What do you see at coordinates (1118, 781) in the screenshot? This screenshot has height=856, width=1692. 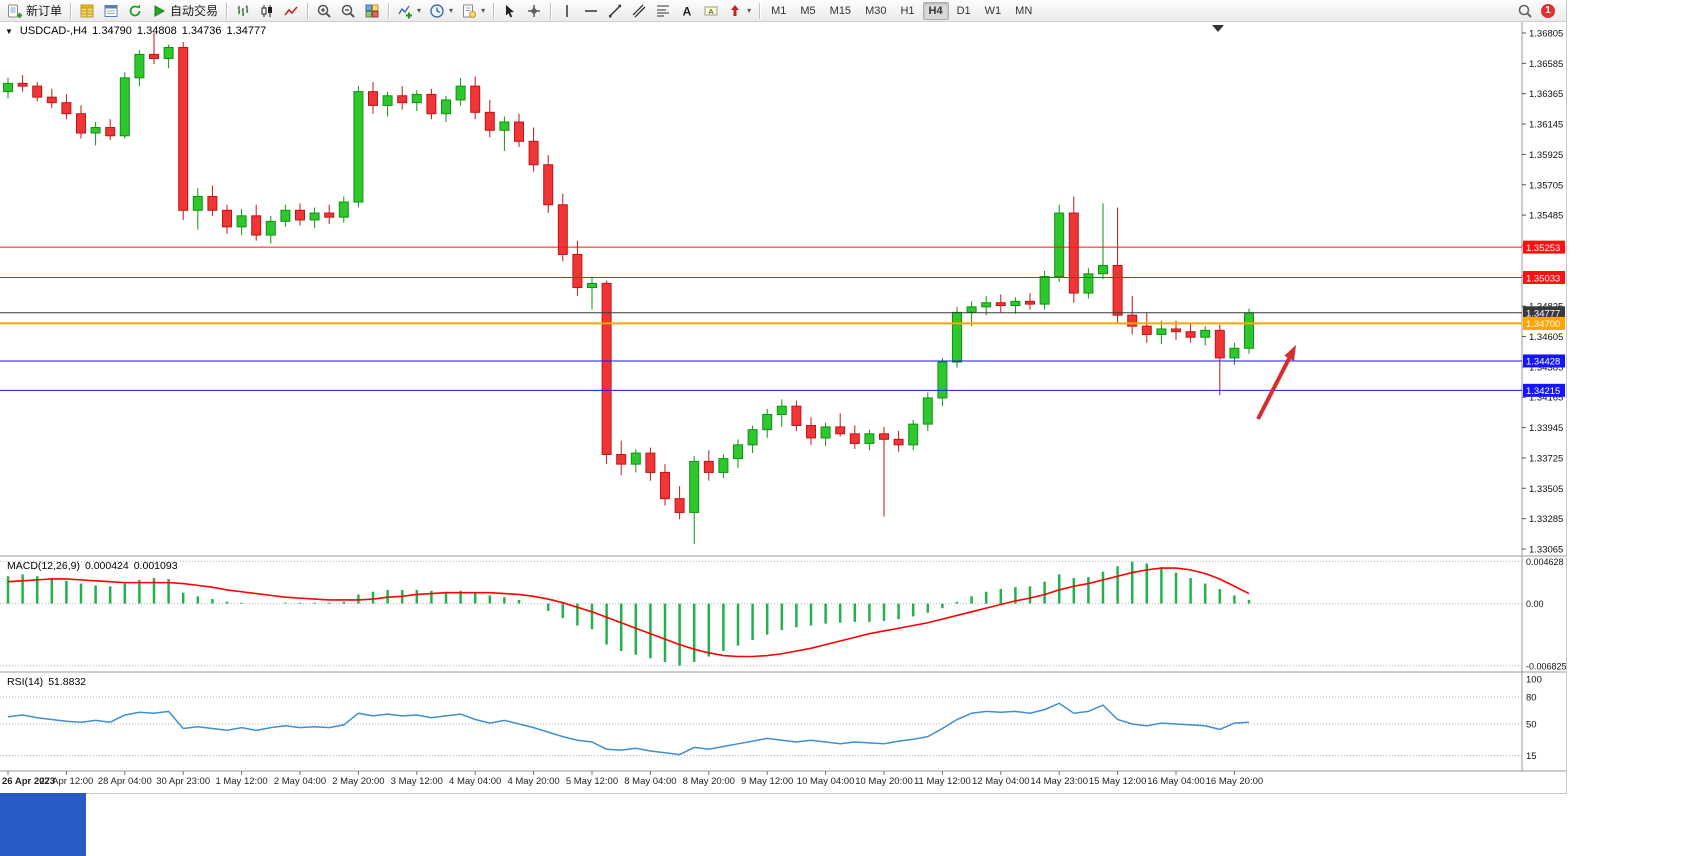 I see `time-label: 15 May 12:00` at bounding box center [1118, 781].